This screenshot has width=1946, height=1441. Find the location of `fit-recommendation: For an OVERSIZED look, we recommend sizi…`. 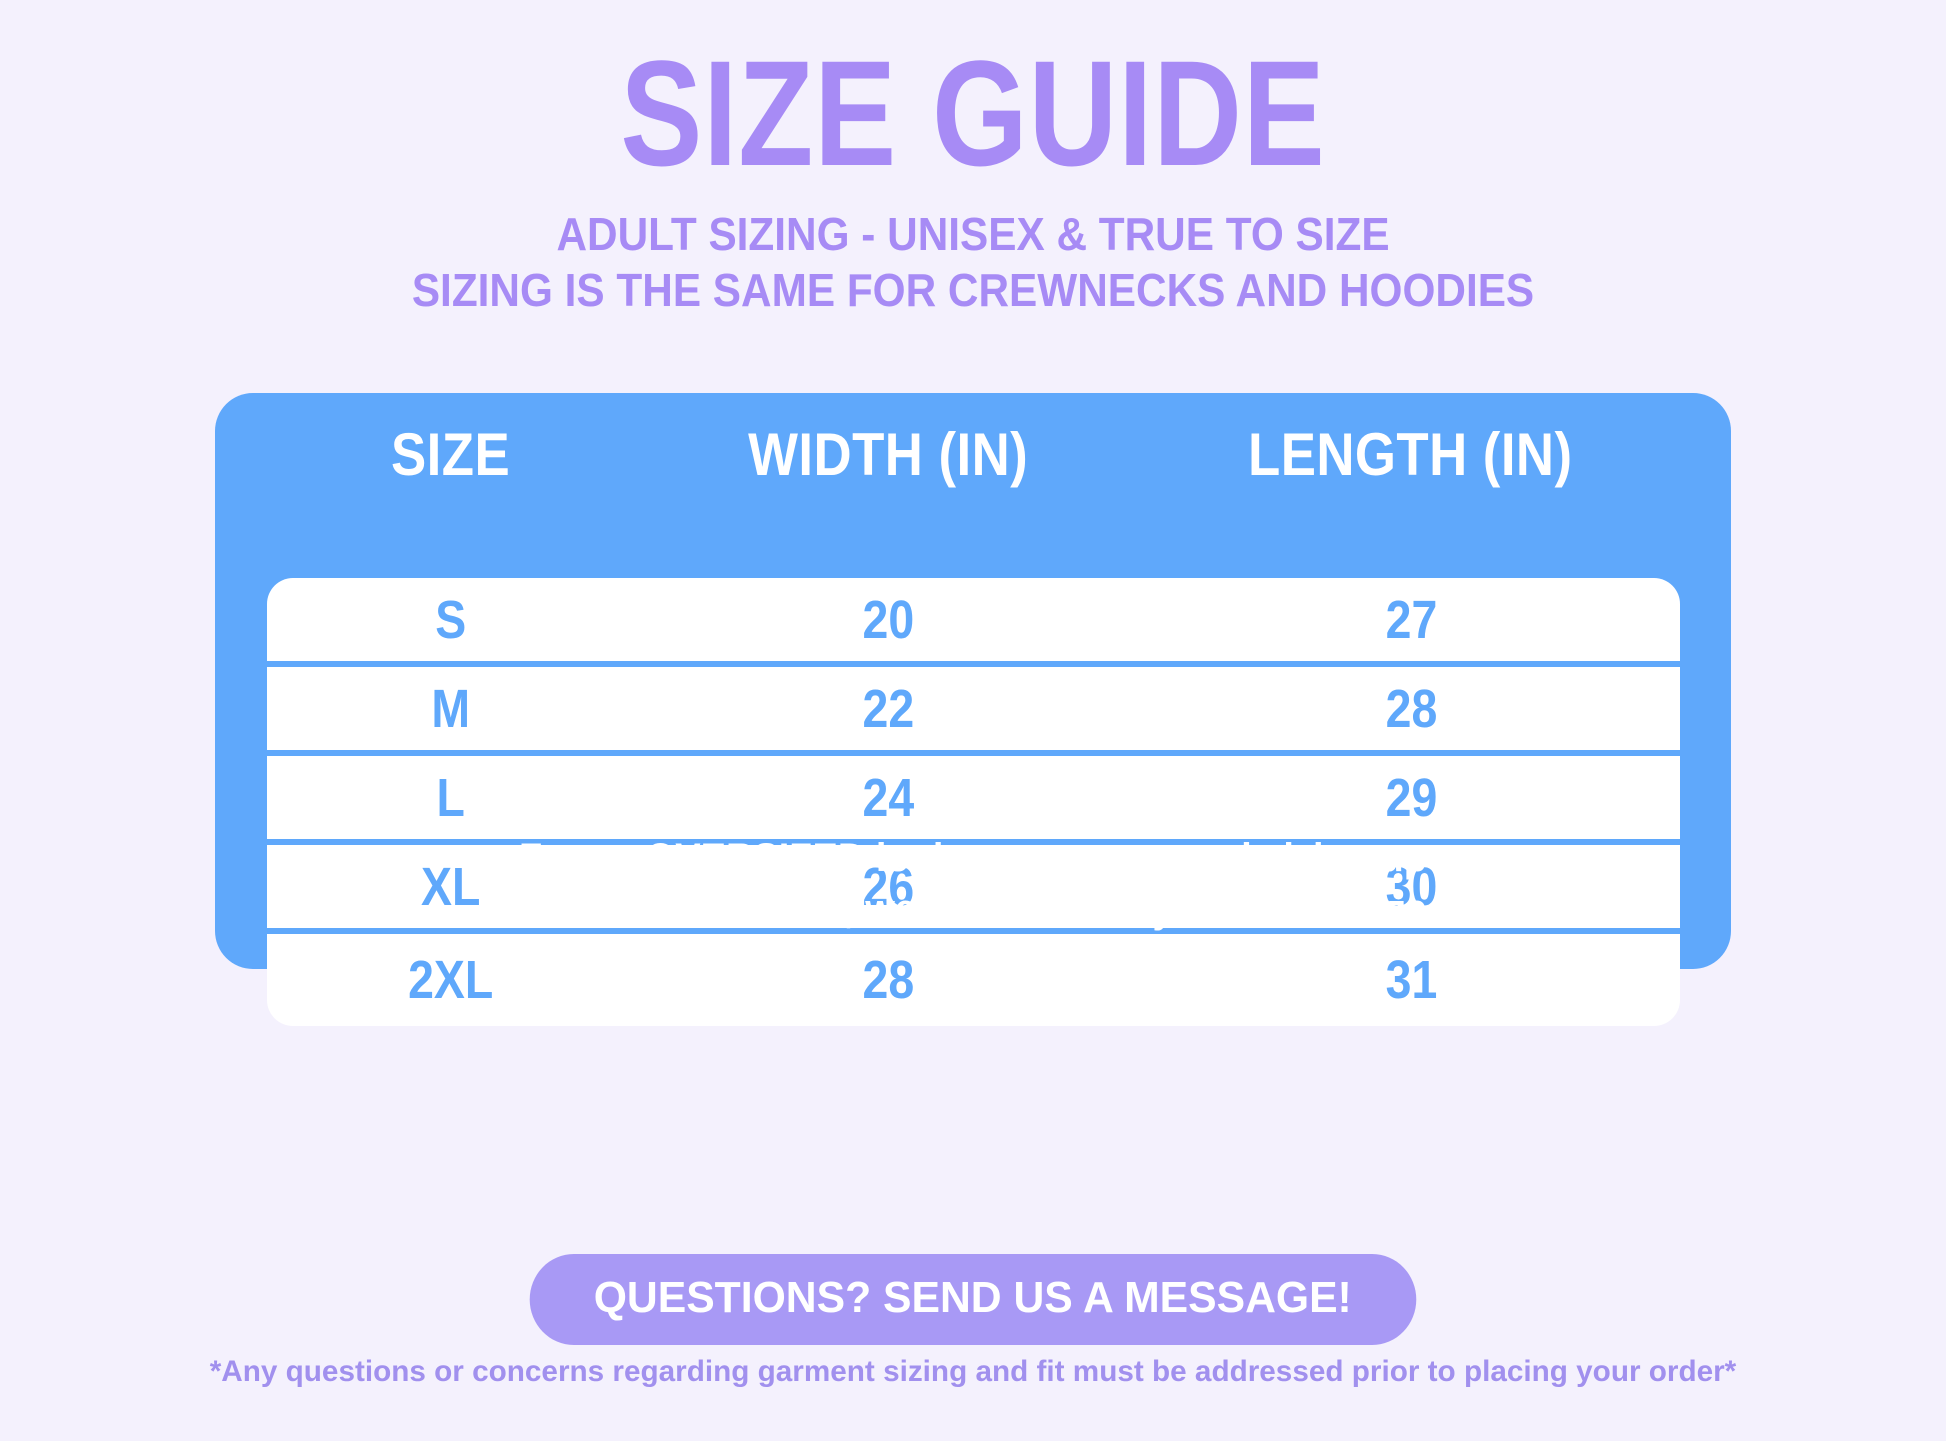

fit-recommendation: For an OVERSIZED look, we recommend sizi… is located at coordinates (973, 884).